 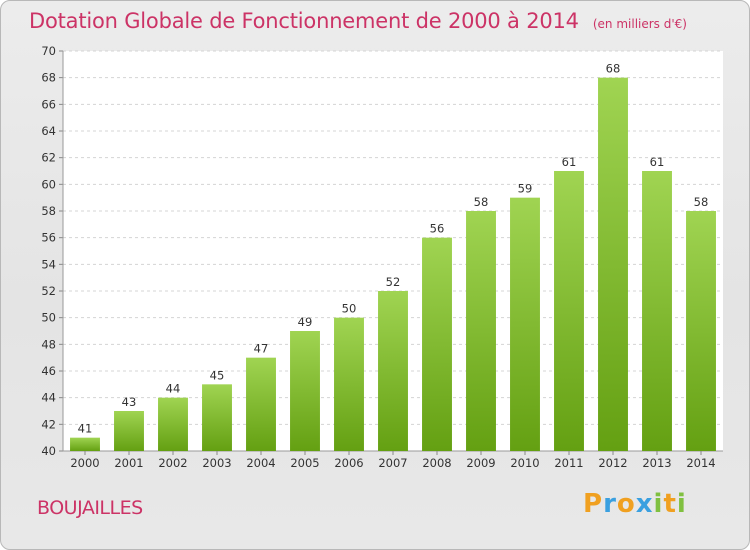 What do you see at coordinates (48, 131) in the screenshot?
I see `y-tick-label: 64` at bounding box center [48, 131].